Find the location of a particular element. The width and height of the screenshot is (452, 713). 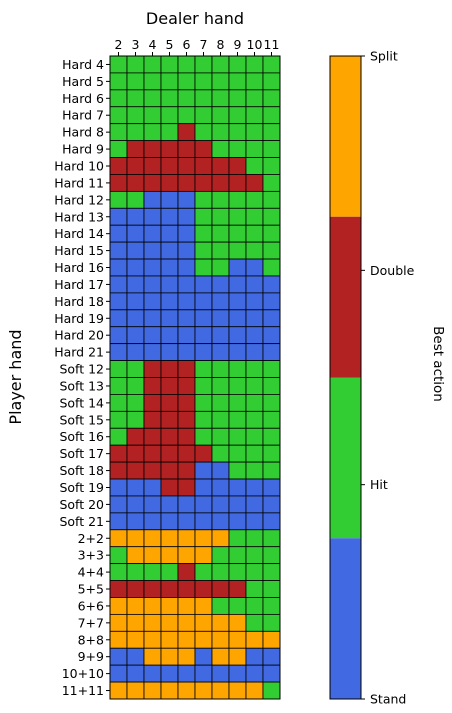

y-tick-label: Soft 14 is located at coordinates (81, 402).